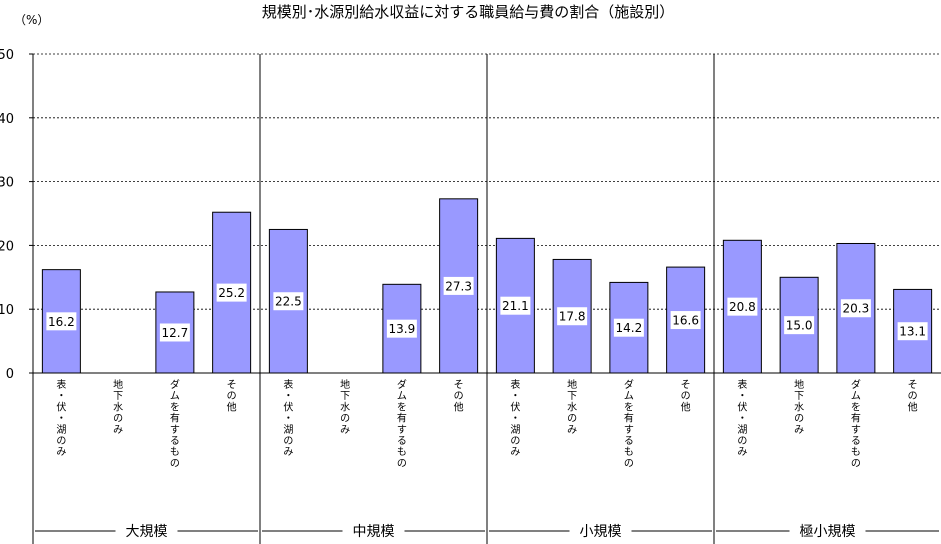  I want to click on group-label: 大規模, so click(147, 532).